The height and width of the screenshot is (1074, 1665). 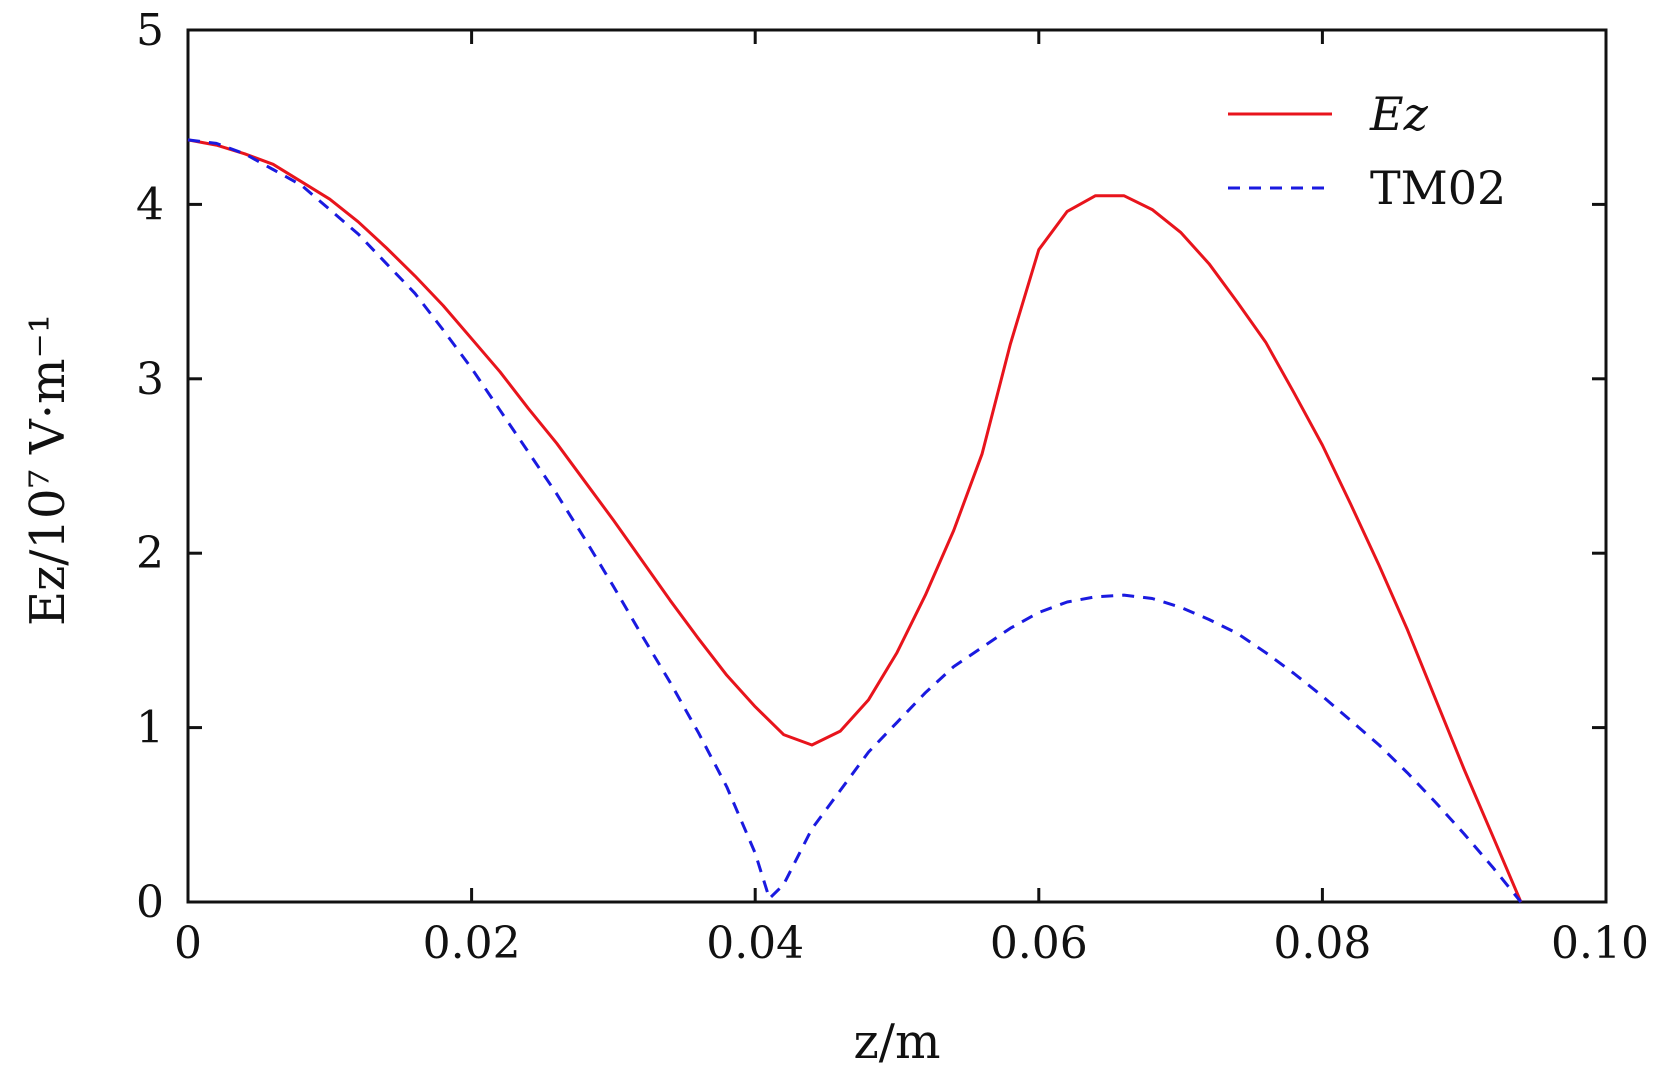 I want to click on y-tick-label: 1, so click(x=150, y=728).